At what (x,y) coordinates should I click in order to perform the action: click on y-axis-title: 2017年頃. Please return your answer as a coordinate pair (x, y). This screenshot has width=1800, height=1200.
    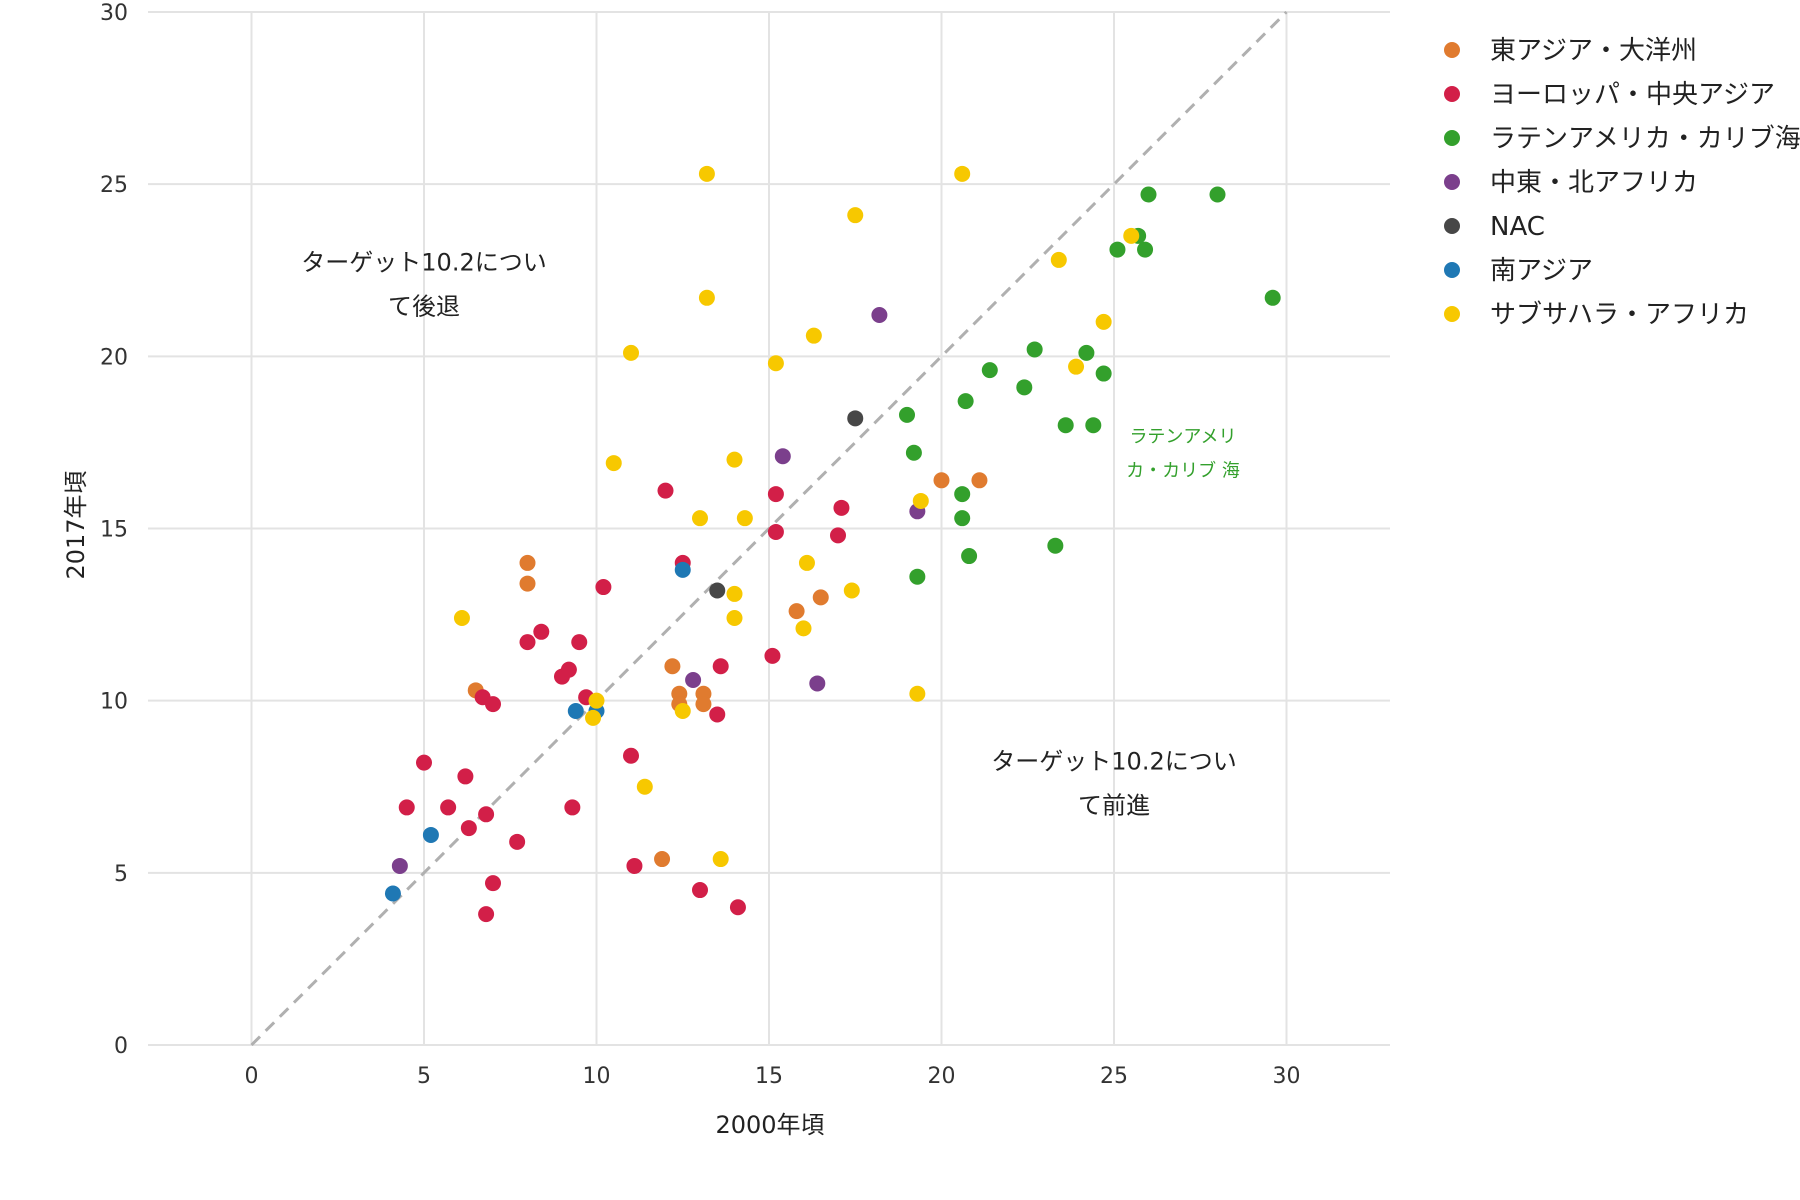
    Looking at the image, I should click on (76, 524).